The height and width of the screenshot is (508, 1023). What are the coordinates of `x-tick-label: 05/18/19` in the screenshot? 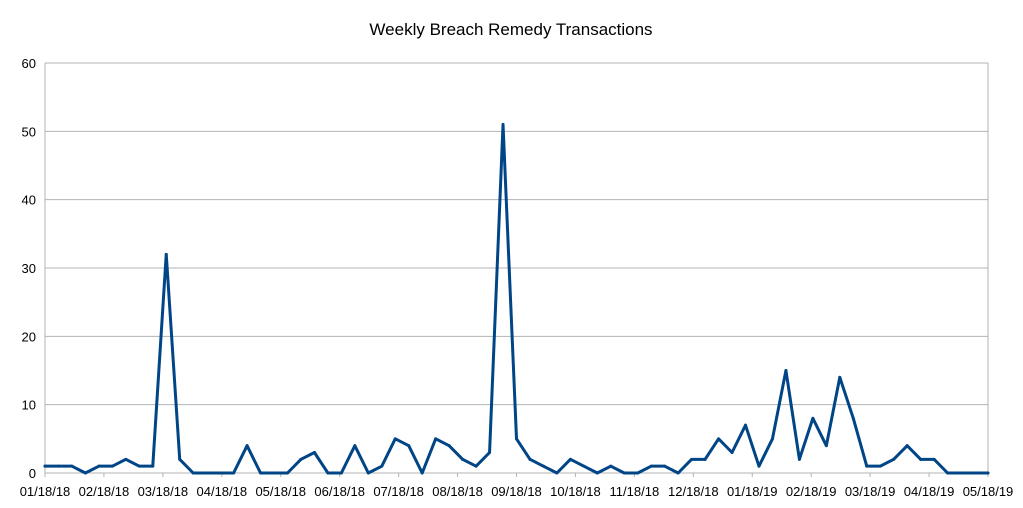 It's located at (988, 491).